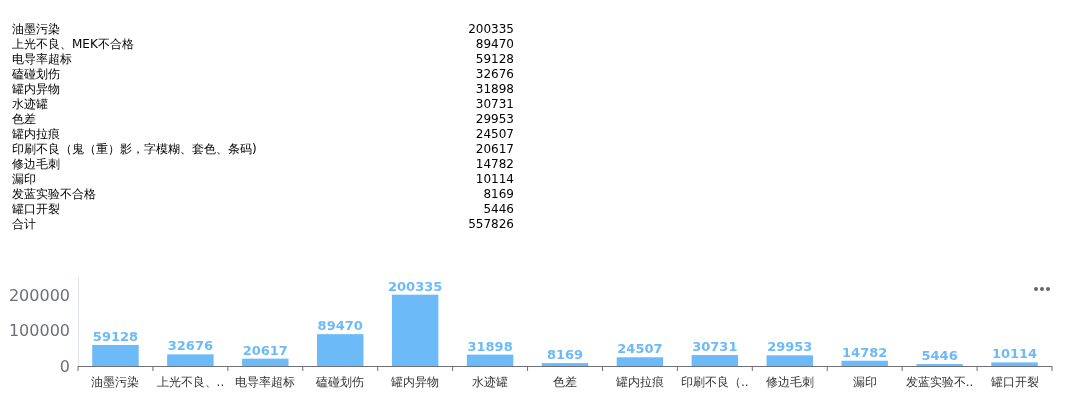  I want to click on category-label: 磕碰划伤, so click(36, 74).